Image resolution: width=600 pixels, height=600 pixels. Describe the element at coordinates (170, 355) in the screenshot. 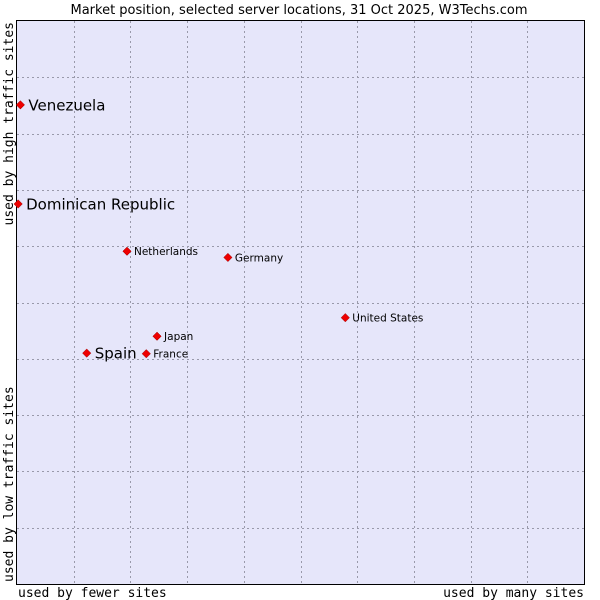

I see `point-label-france: France` at that location.